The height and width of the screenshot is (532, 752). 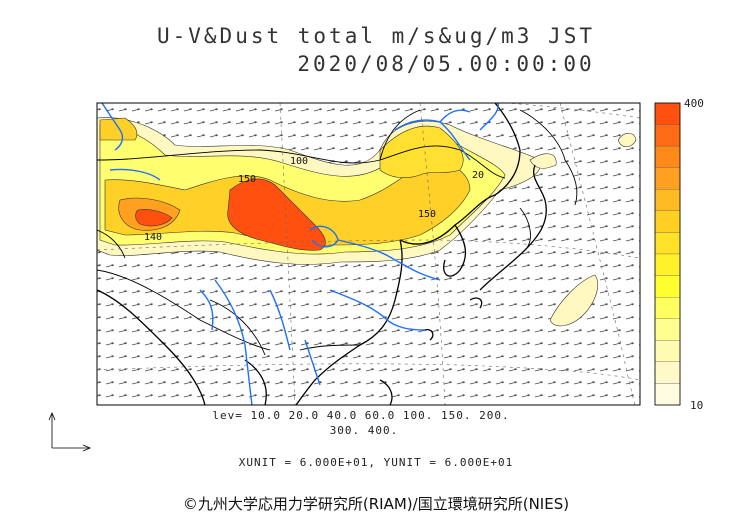 I want to click on colorbar-frame, so click(x=667, y=254).